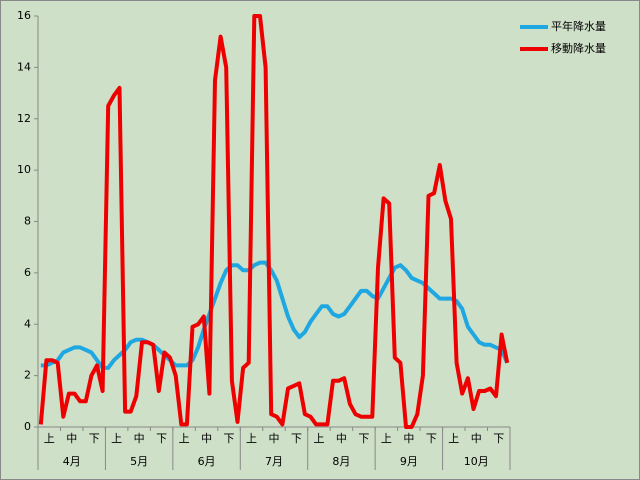 This screenshot has width=640, height=480. Describe the element at coordinates (27, 221) in the screenshot. I see `y-tick-label: 8` at that location.